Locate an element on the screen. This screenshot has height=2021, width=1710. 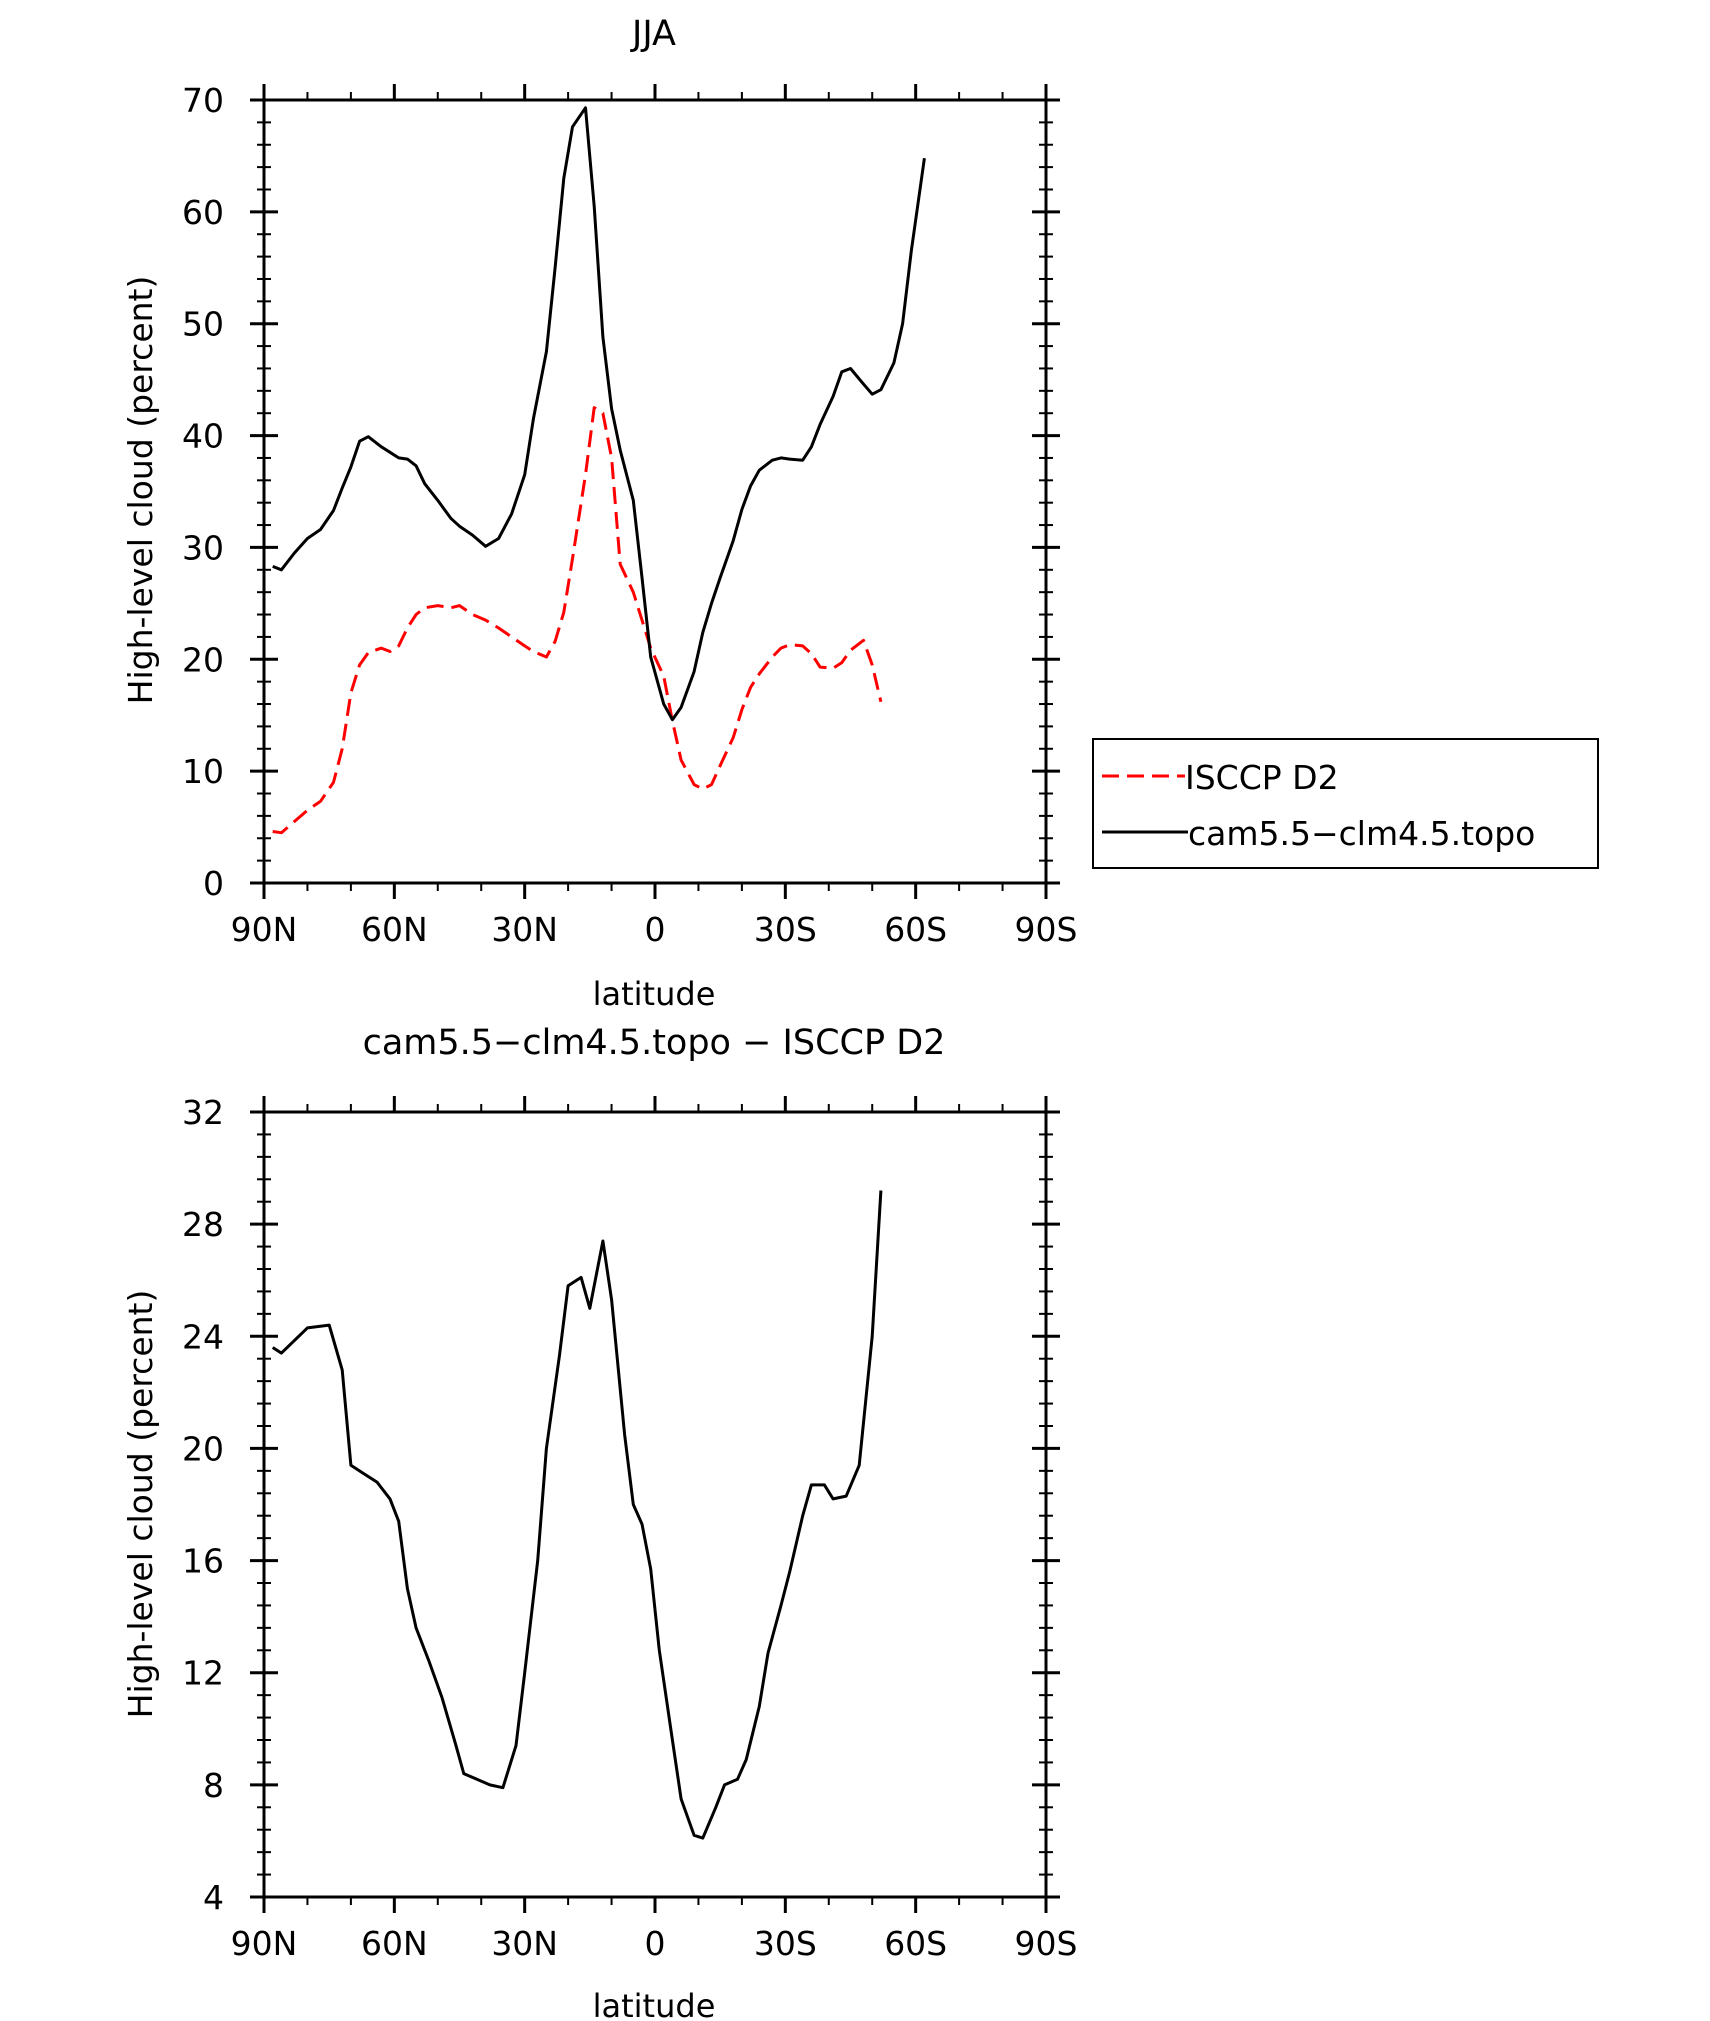
top-chart-title: JJA is located at coordinates (653, 34).